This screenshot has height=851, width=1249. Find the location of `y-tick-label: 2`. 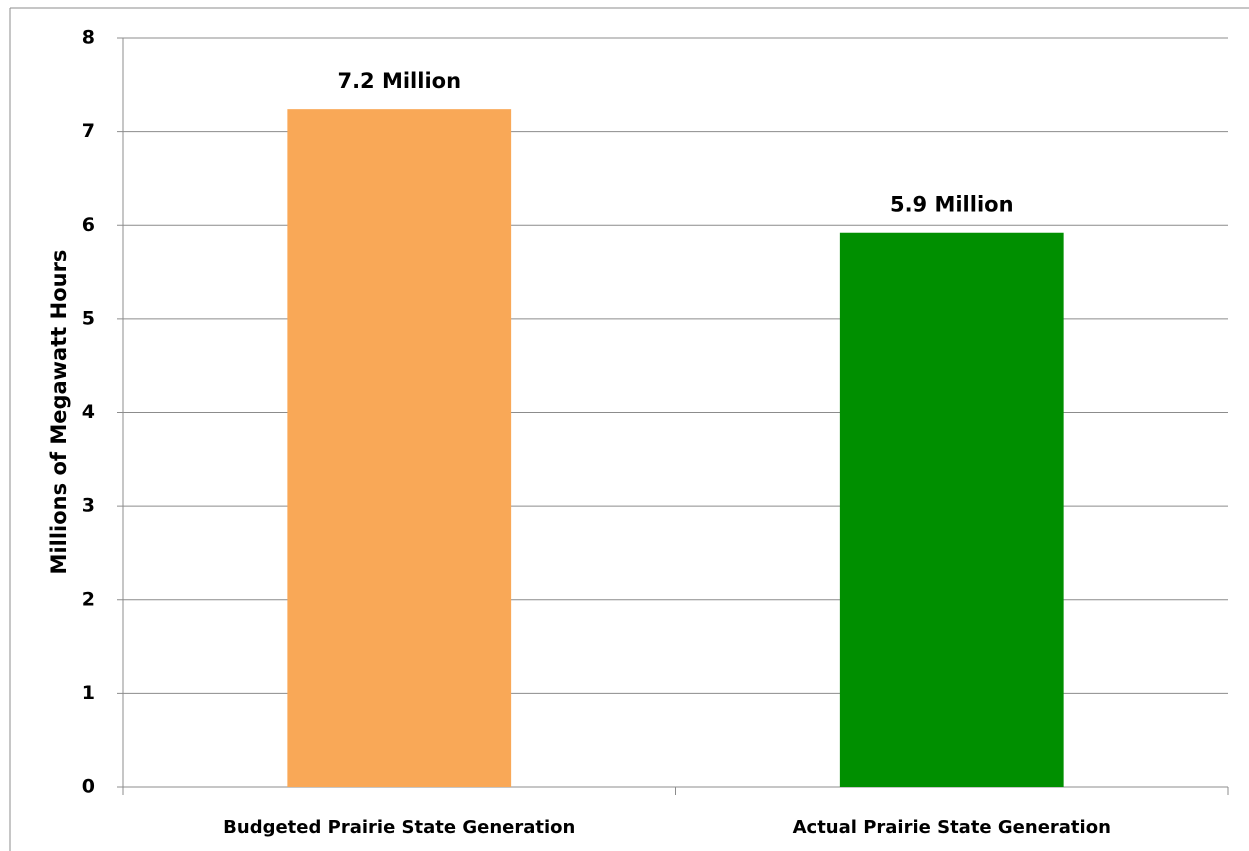

y-tick-label: 2 is located at coordinates (88, 599).